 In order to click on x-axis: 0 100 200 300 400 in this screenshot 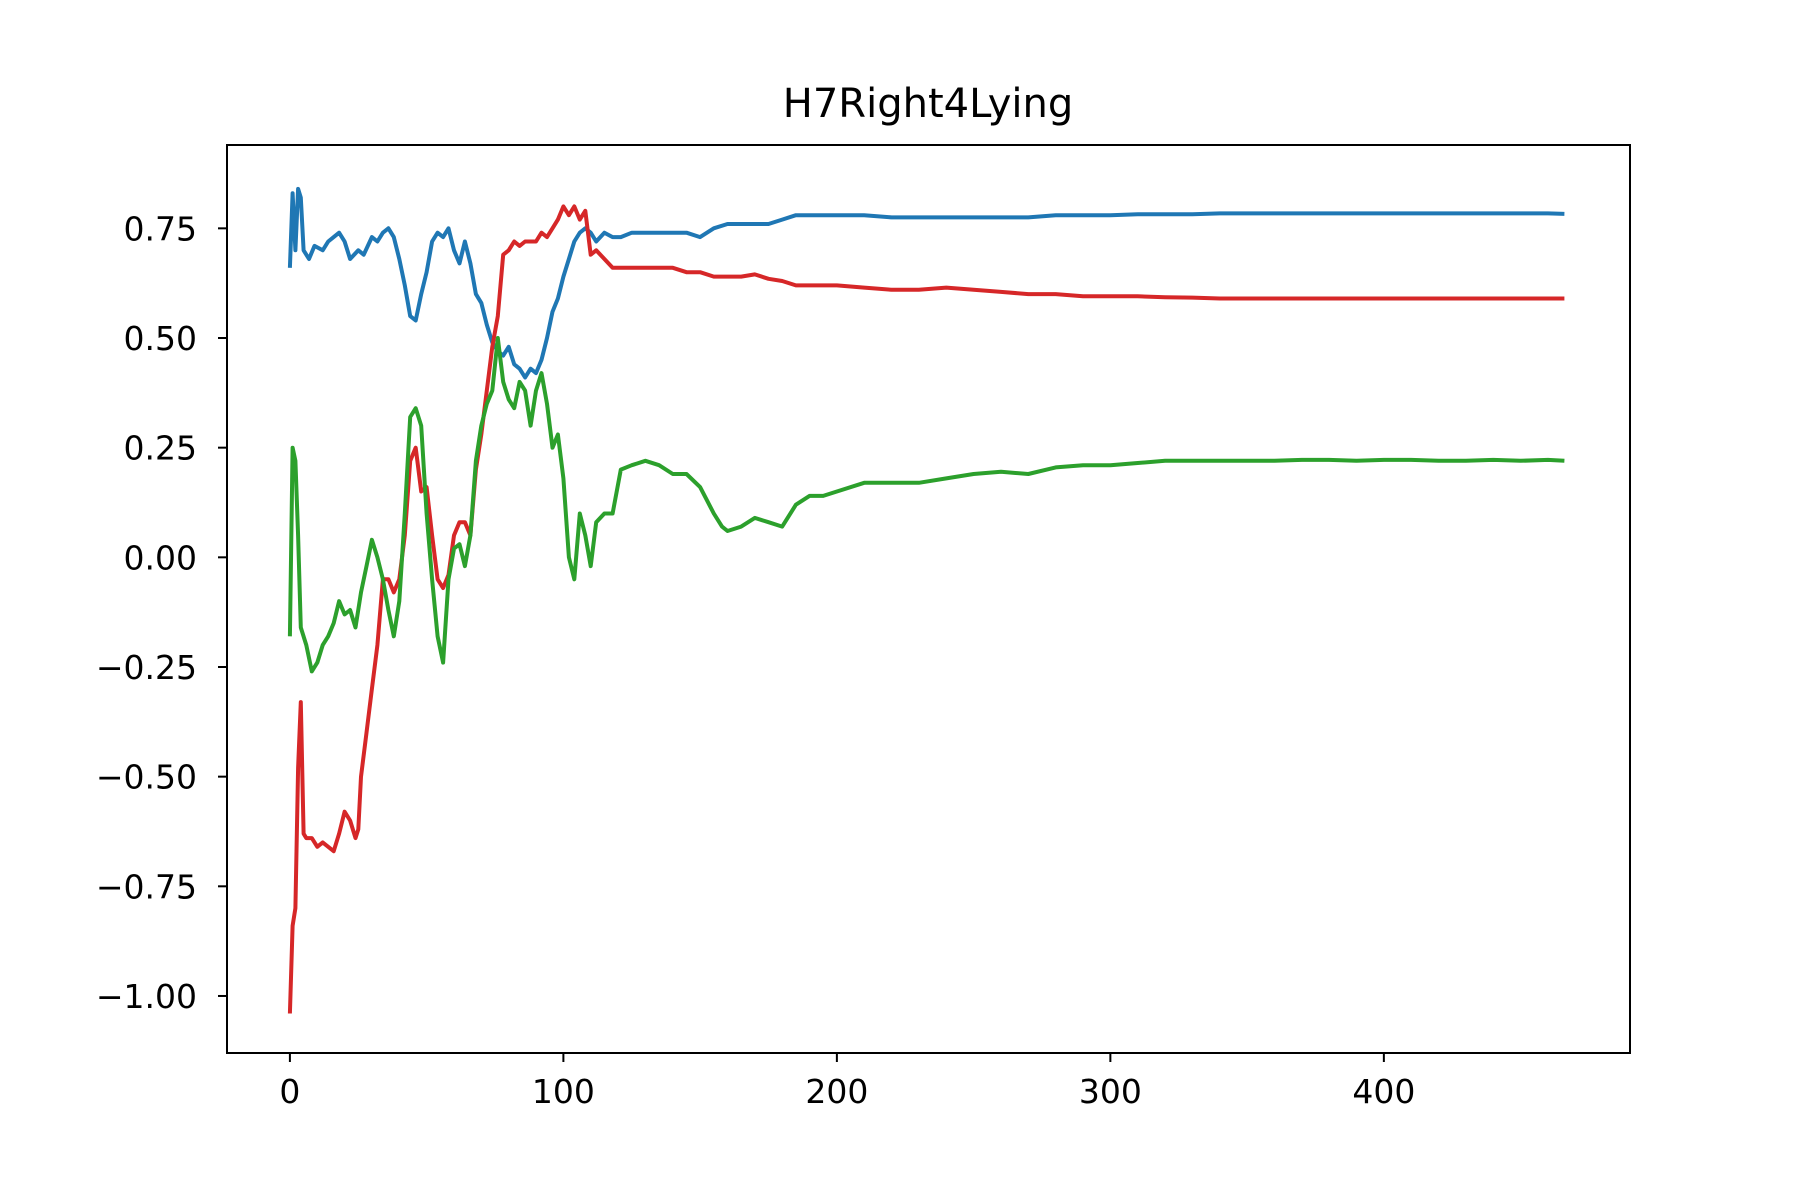, I will do `click(847, 1082)`.